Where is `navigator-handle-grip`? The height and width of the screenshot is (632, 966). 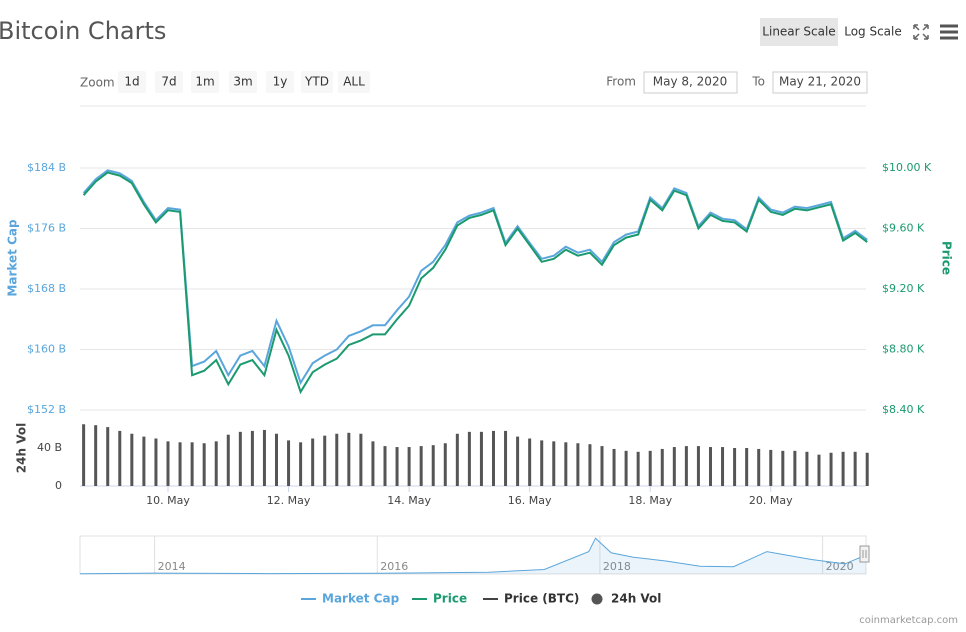 navigator-handle-grip is located at coordinates (864, 554).